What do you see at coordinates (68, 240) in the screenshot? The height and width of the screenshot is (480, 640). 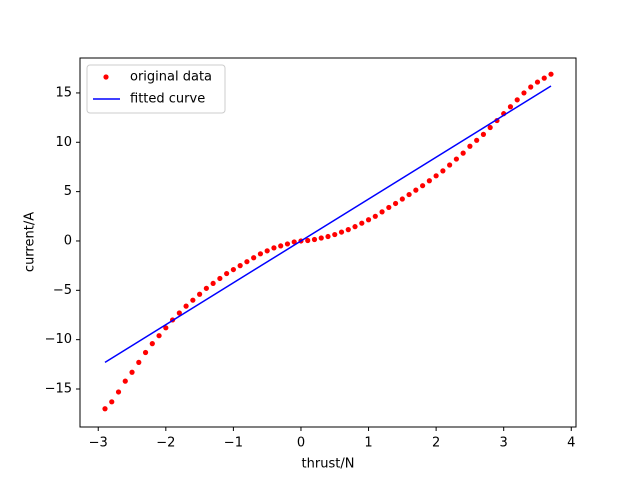 I see `y-tick-label: 0` at bounding box center [68, 240].